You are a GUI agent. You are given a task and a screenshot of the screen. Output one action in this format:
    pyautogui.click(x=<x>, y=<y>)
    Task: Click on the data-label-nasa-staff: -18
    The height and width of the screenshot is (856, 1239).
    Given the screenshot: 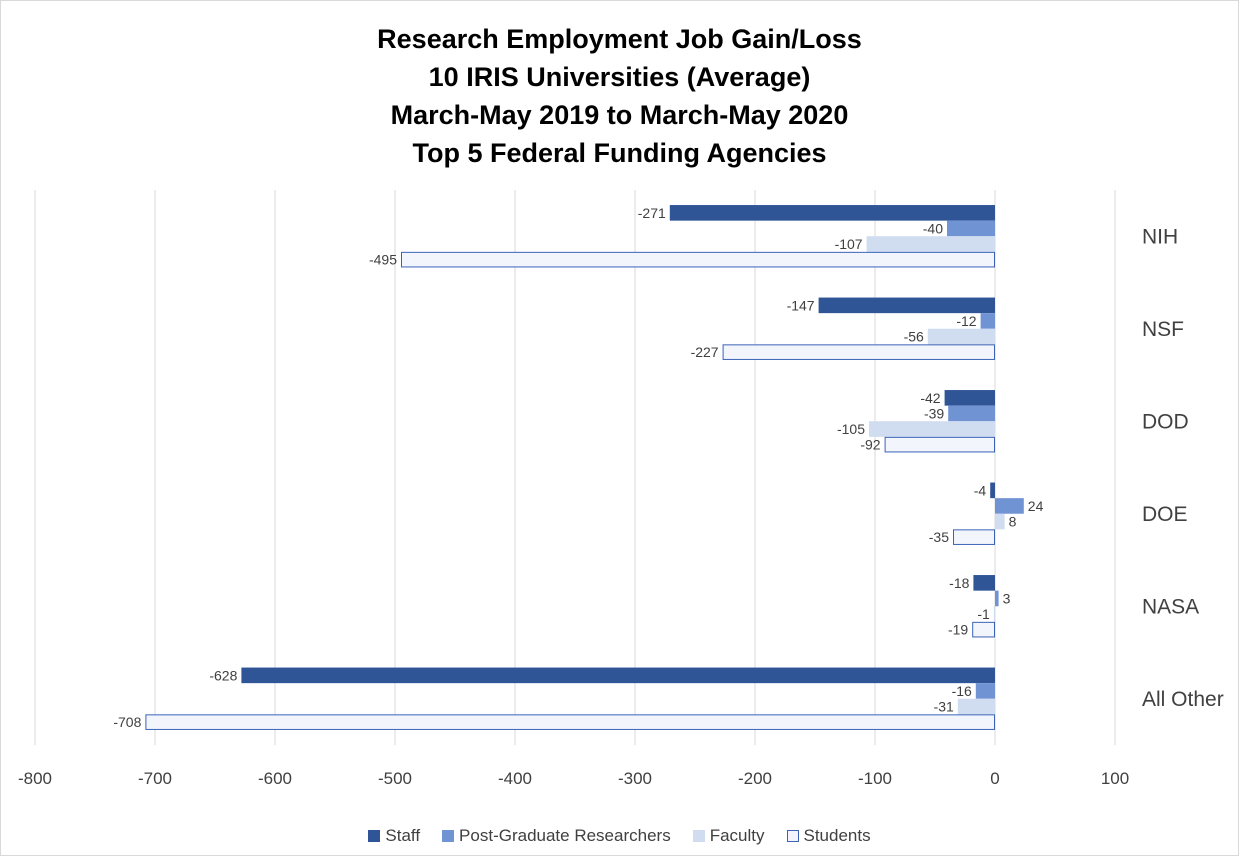 What is the action you would take?
    pyautogui.click(x=959, y=583)
    